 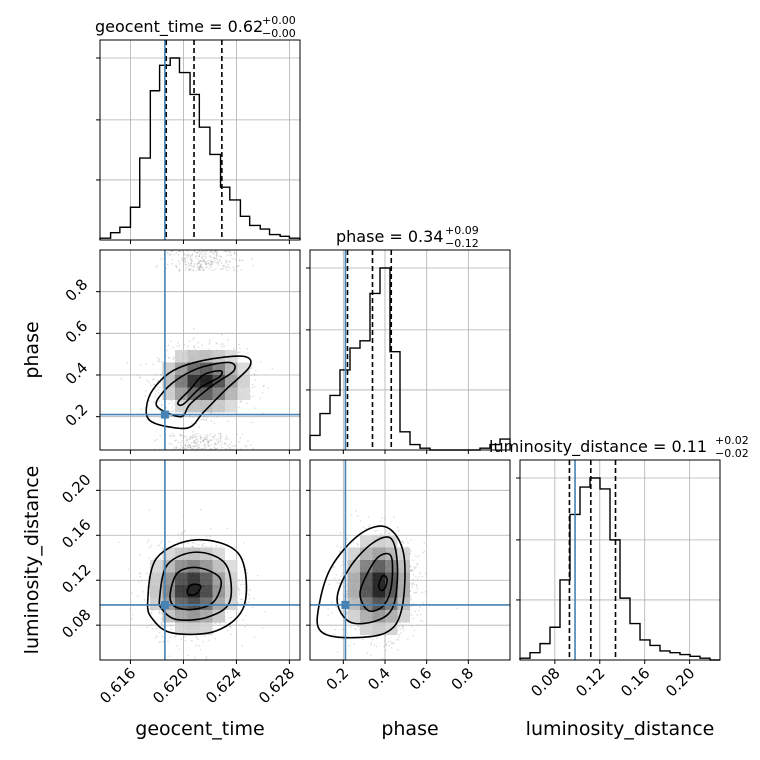 What do you see at coordinates (76, 623) in the screenshot?
I see `tick-label-y: 0.08` at bounding box center [76, 623].